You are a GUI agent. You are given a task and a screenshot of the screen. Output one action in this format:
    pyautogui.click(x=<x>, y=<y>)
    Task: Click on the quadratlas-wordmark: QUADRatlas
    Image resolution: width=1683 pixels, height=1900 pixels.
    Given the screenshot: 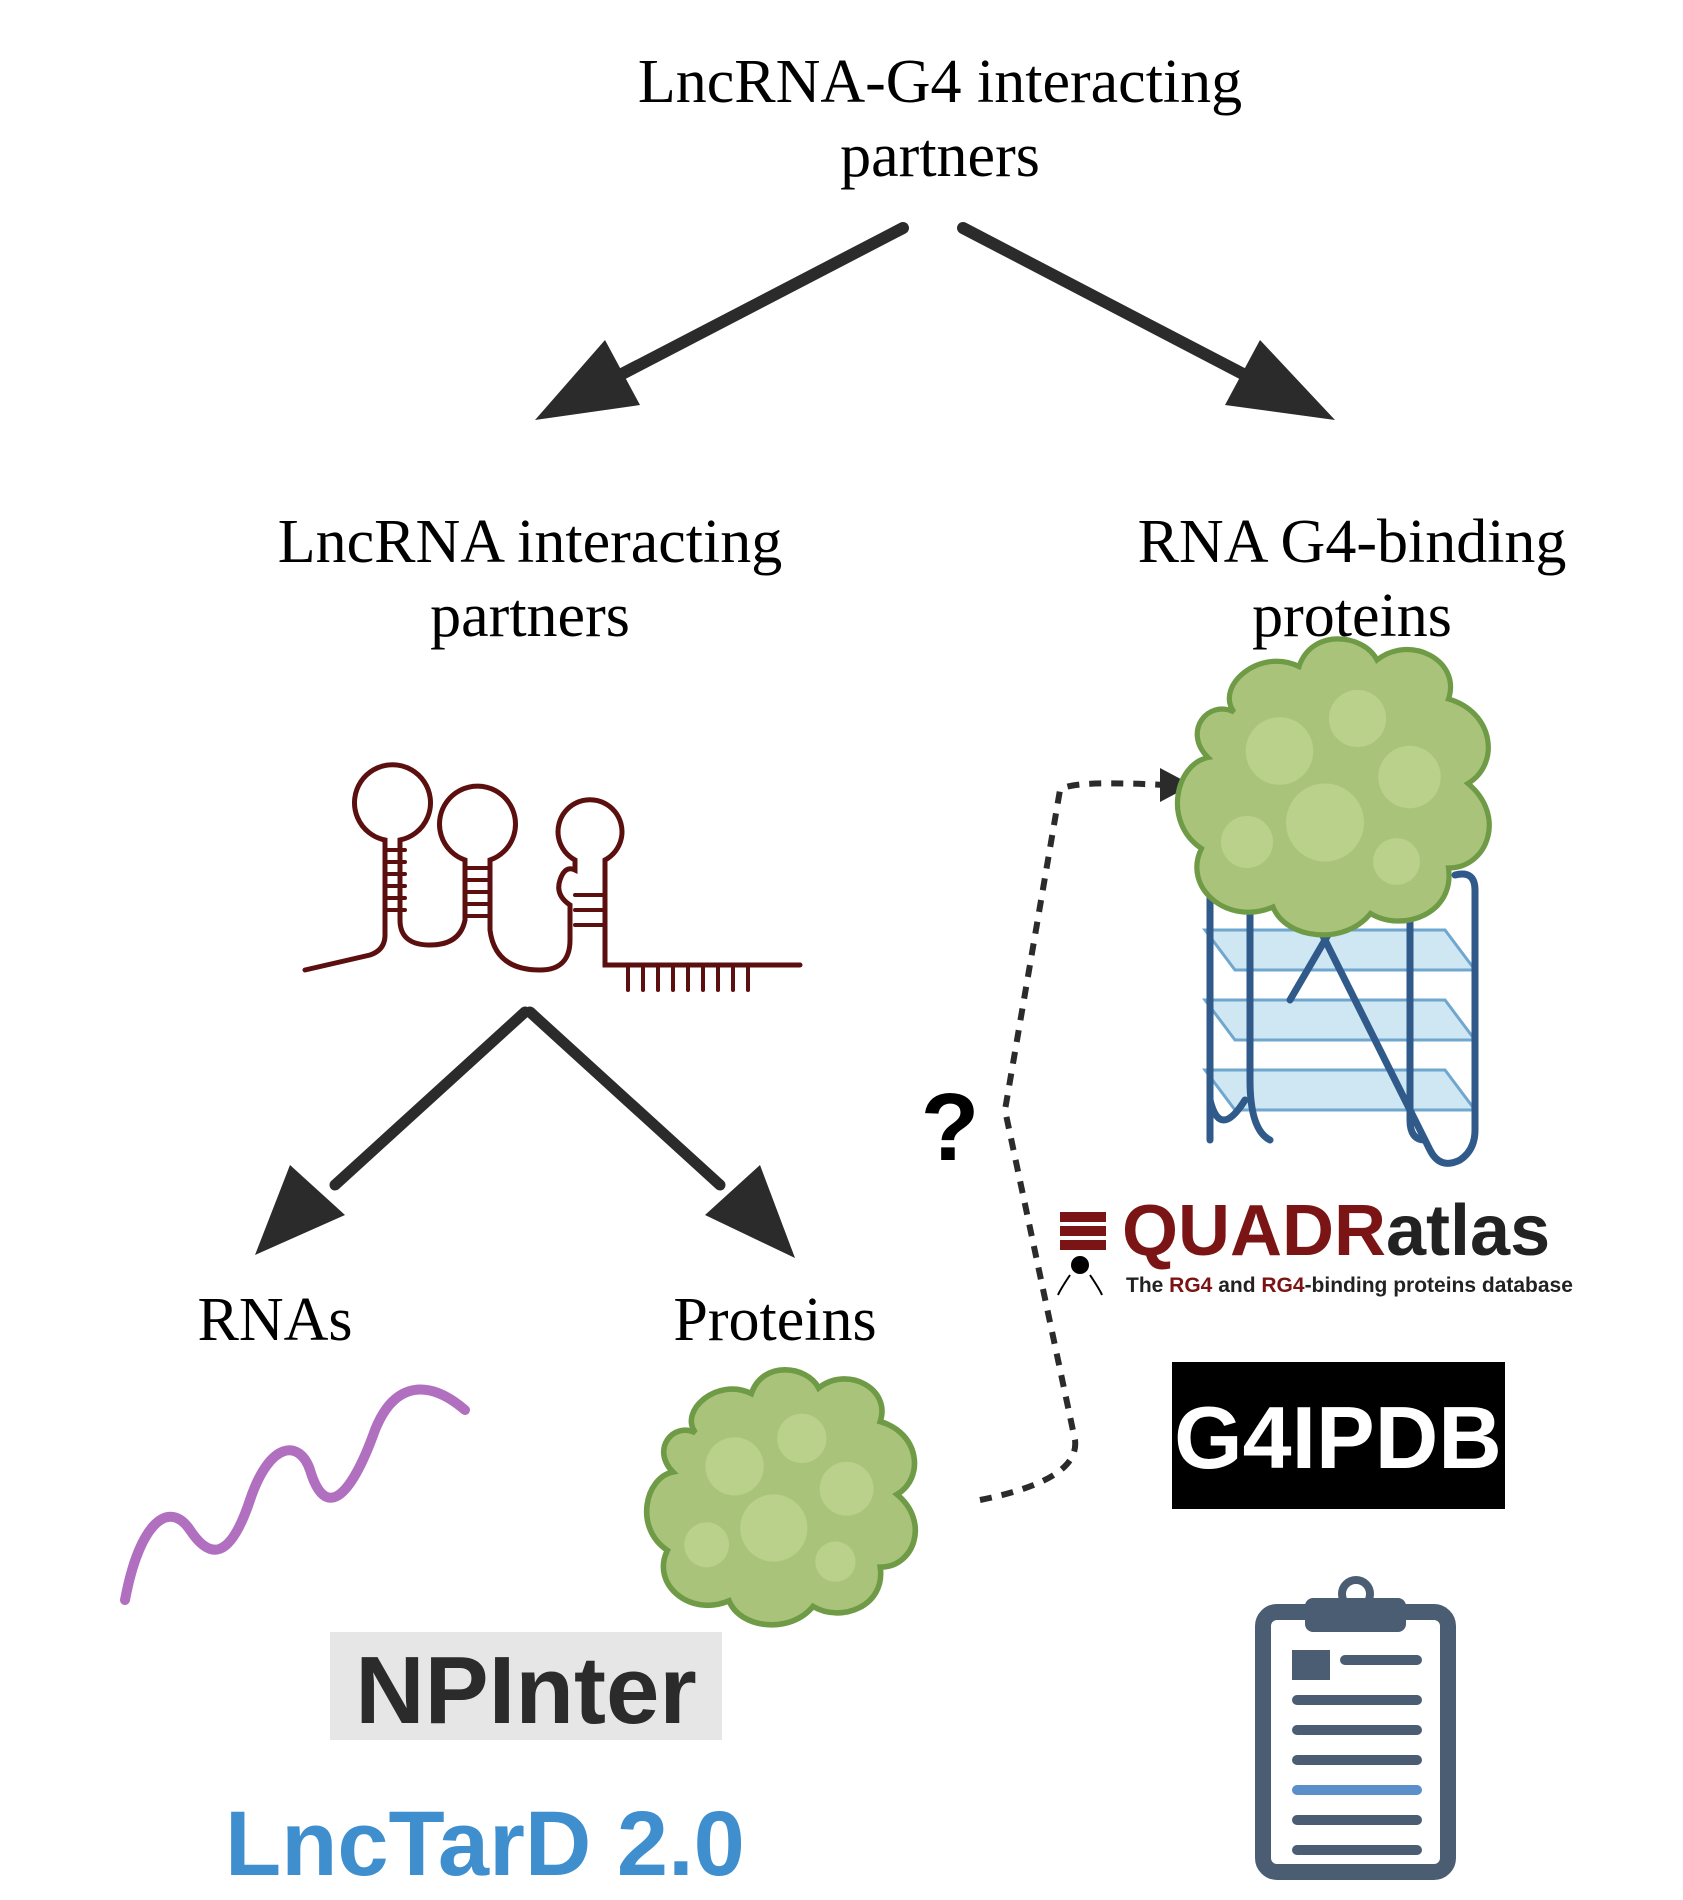 What is the action you would take?
    pyautogui.click(x=1336, y=1231)
    